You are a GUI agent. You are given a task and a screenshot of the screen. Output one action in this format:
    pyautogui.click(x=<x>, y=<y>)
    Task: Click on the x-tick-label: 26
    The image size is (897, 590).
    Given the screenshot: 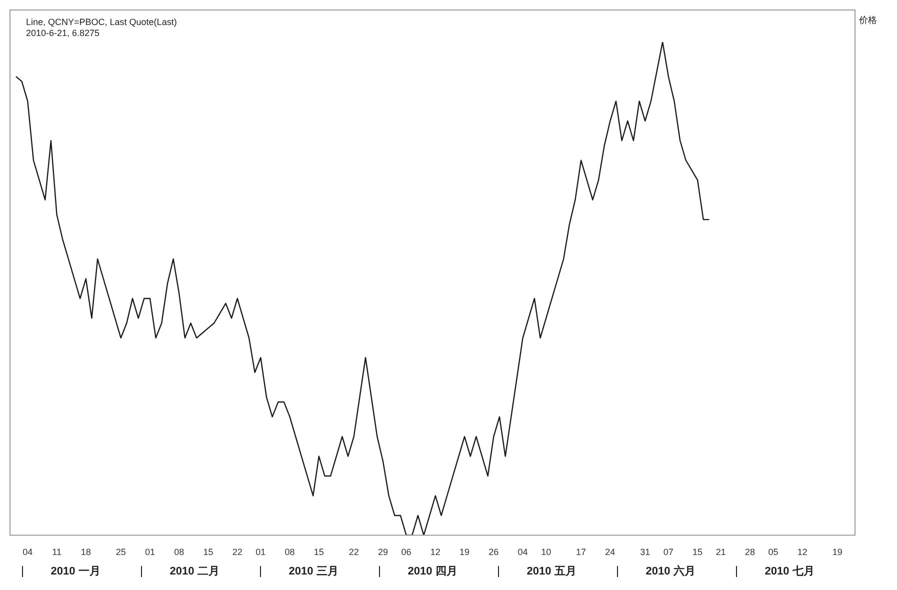 What is the action you would take?
    pyautogui.click(x=493, y=552)
    